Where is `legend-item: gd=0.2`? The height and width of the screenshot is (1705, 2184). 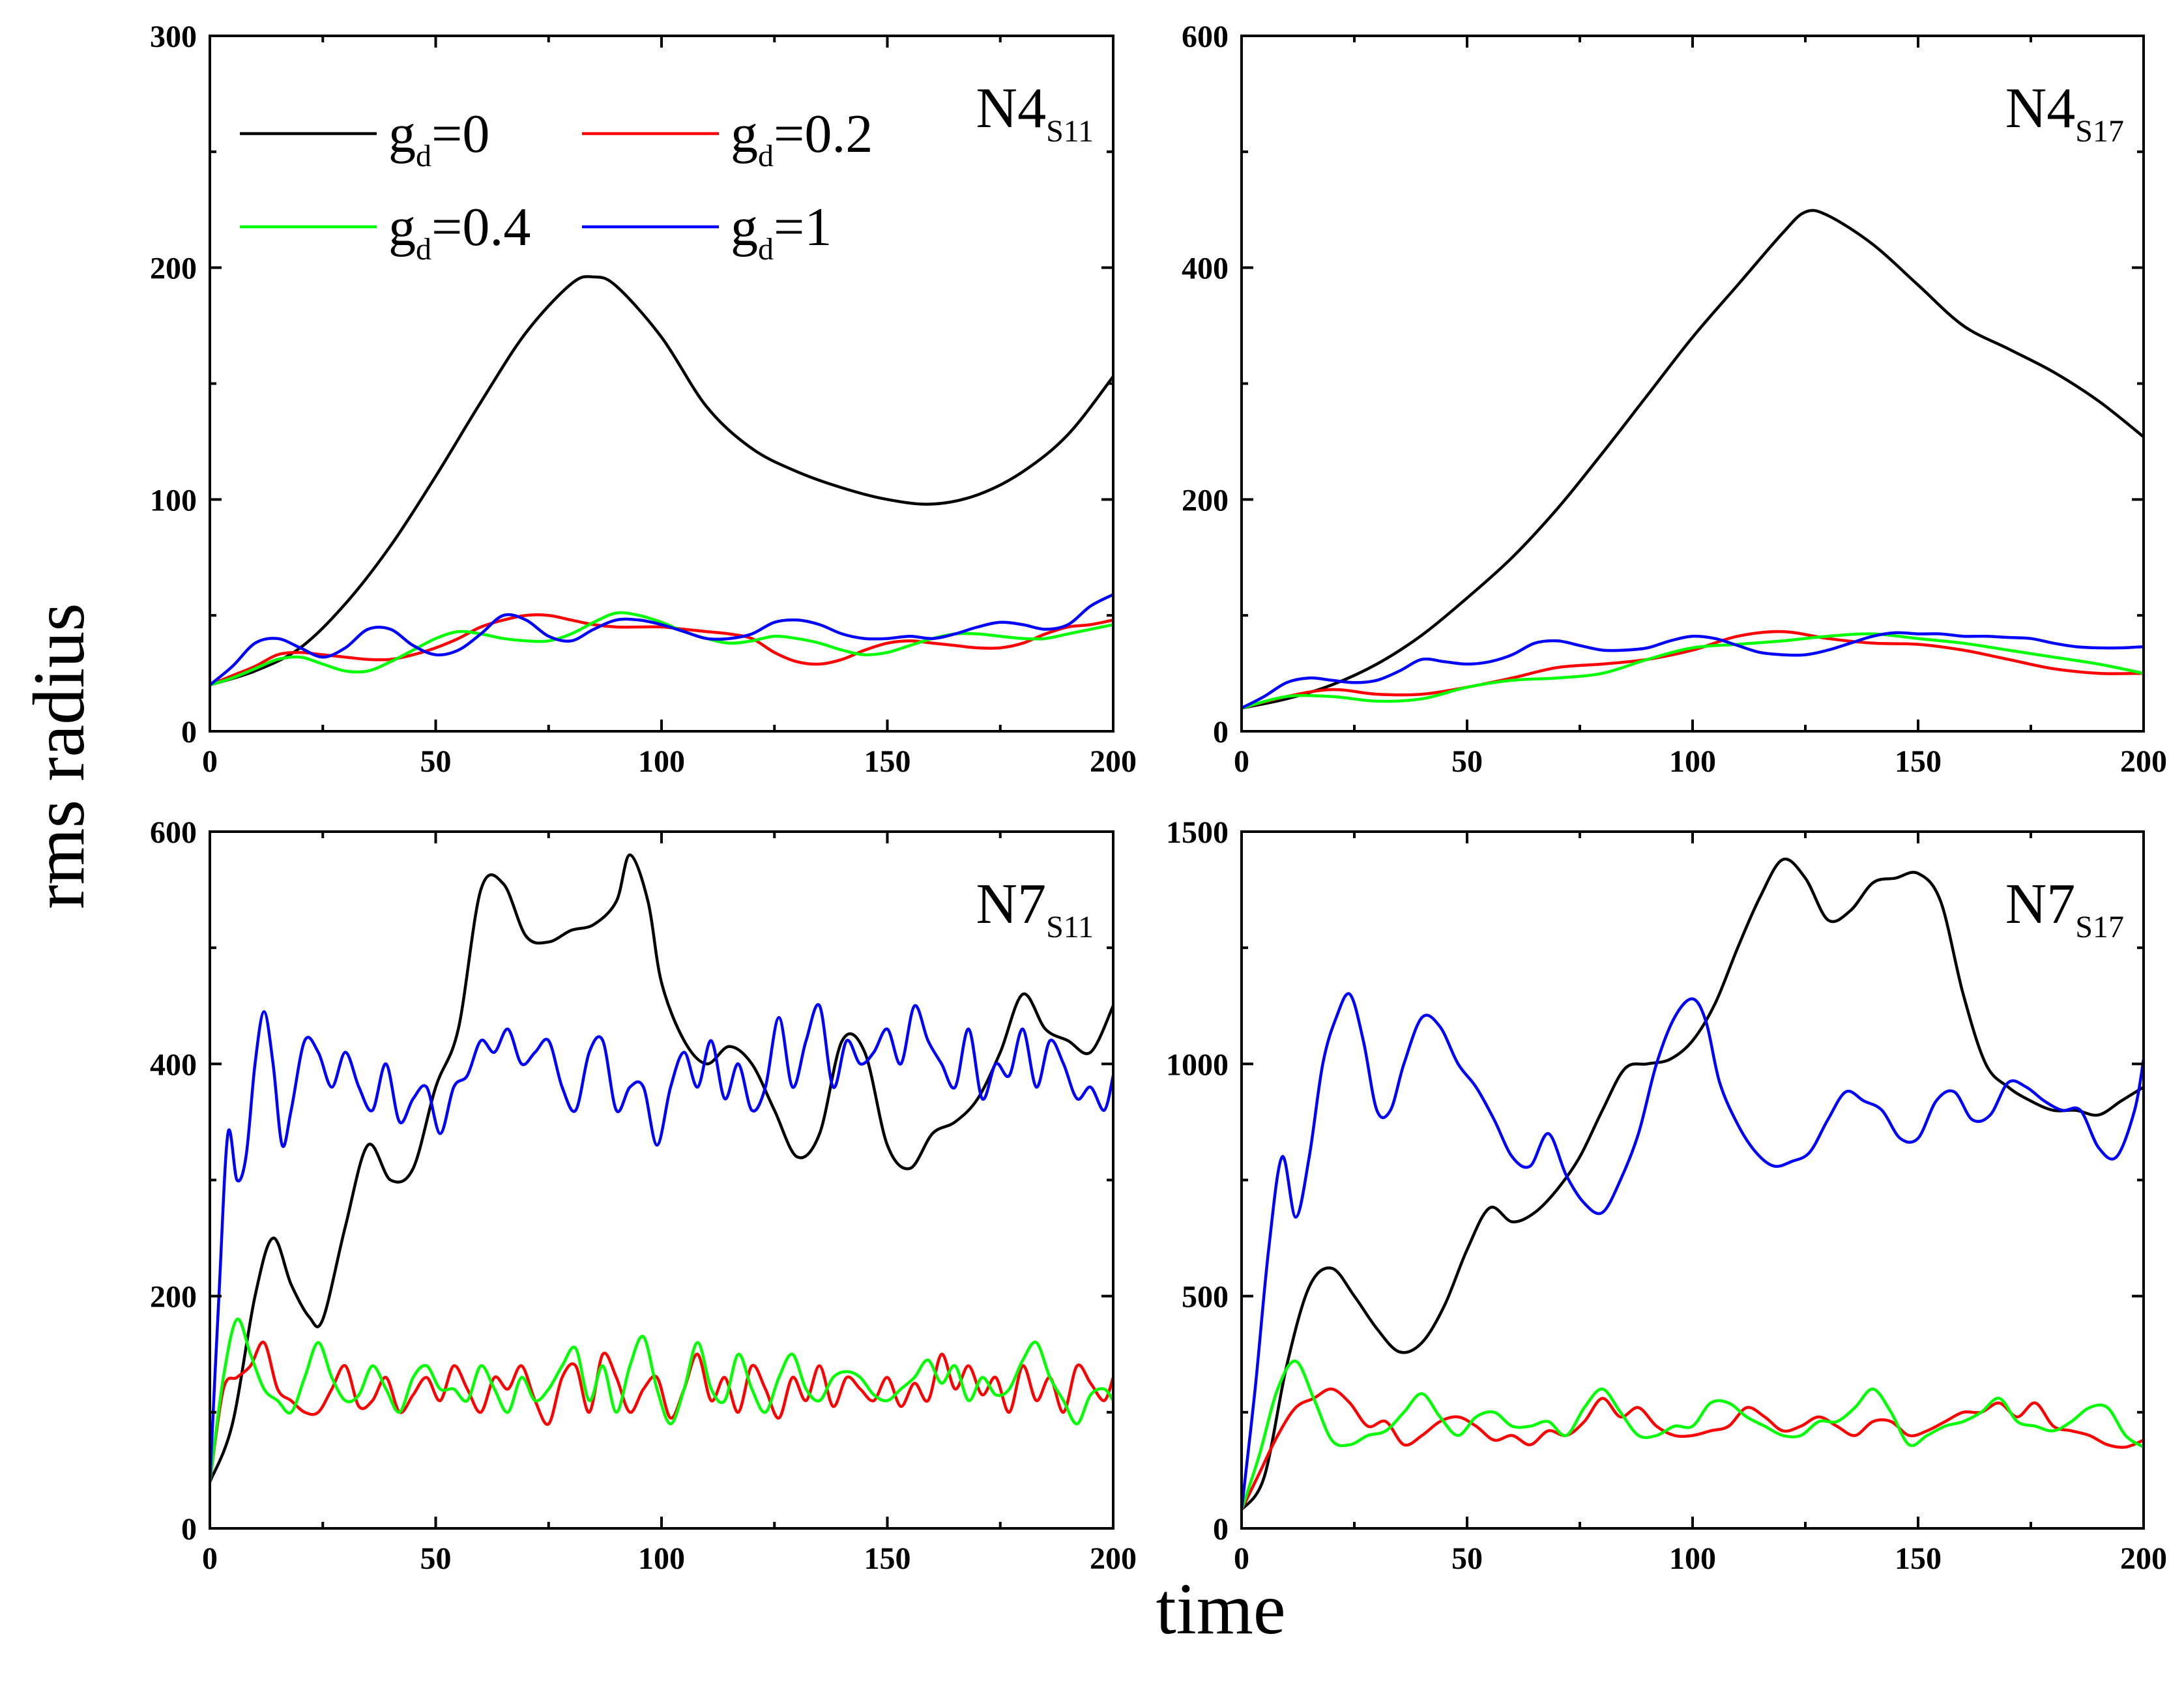 legend-item: gd=0.2 is located at coordinates (727, 138).